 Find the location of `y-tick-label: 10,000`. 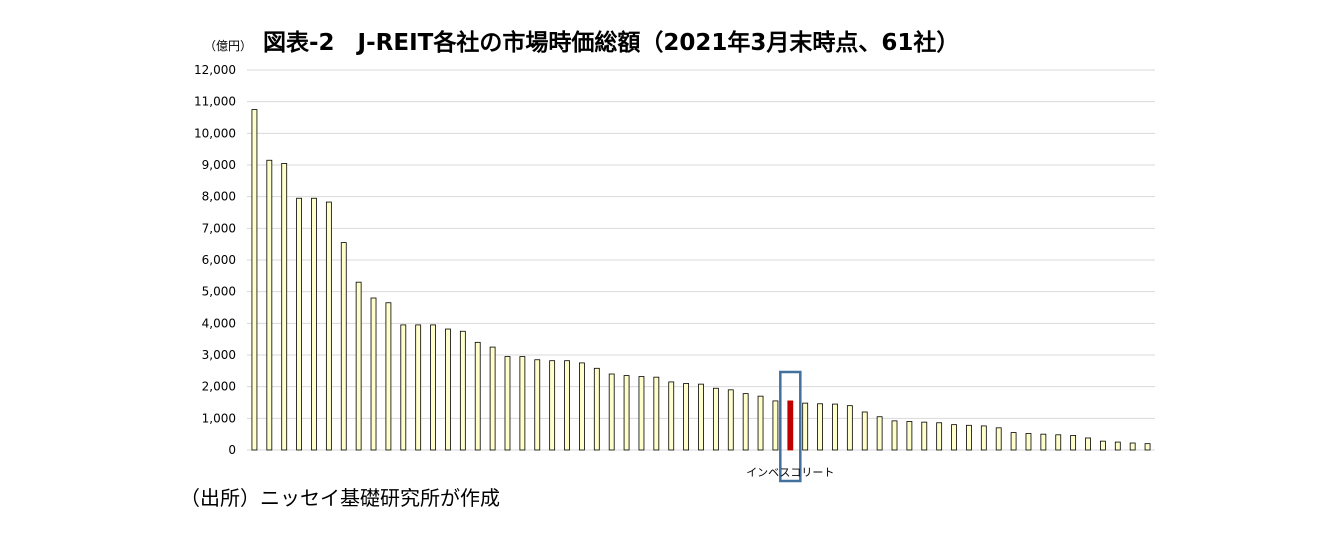

y-tick-label: 10,000 is located at coordinates (215, 133).